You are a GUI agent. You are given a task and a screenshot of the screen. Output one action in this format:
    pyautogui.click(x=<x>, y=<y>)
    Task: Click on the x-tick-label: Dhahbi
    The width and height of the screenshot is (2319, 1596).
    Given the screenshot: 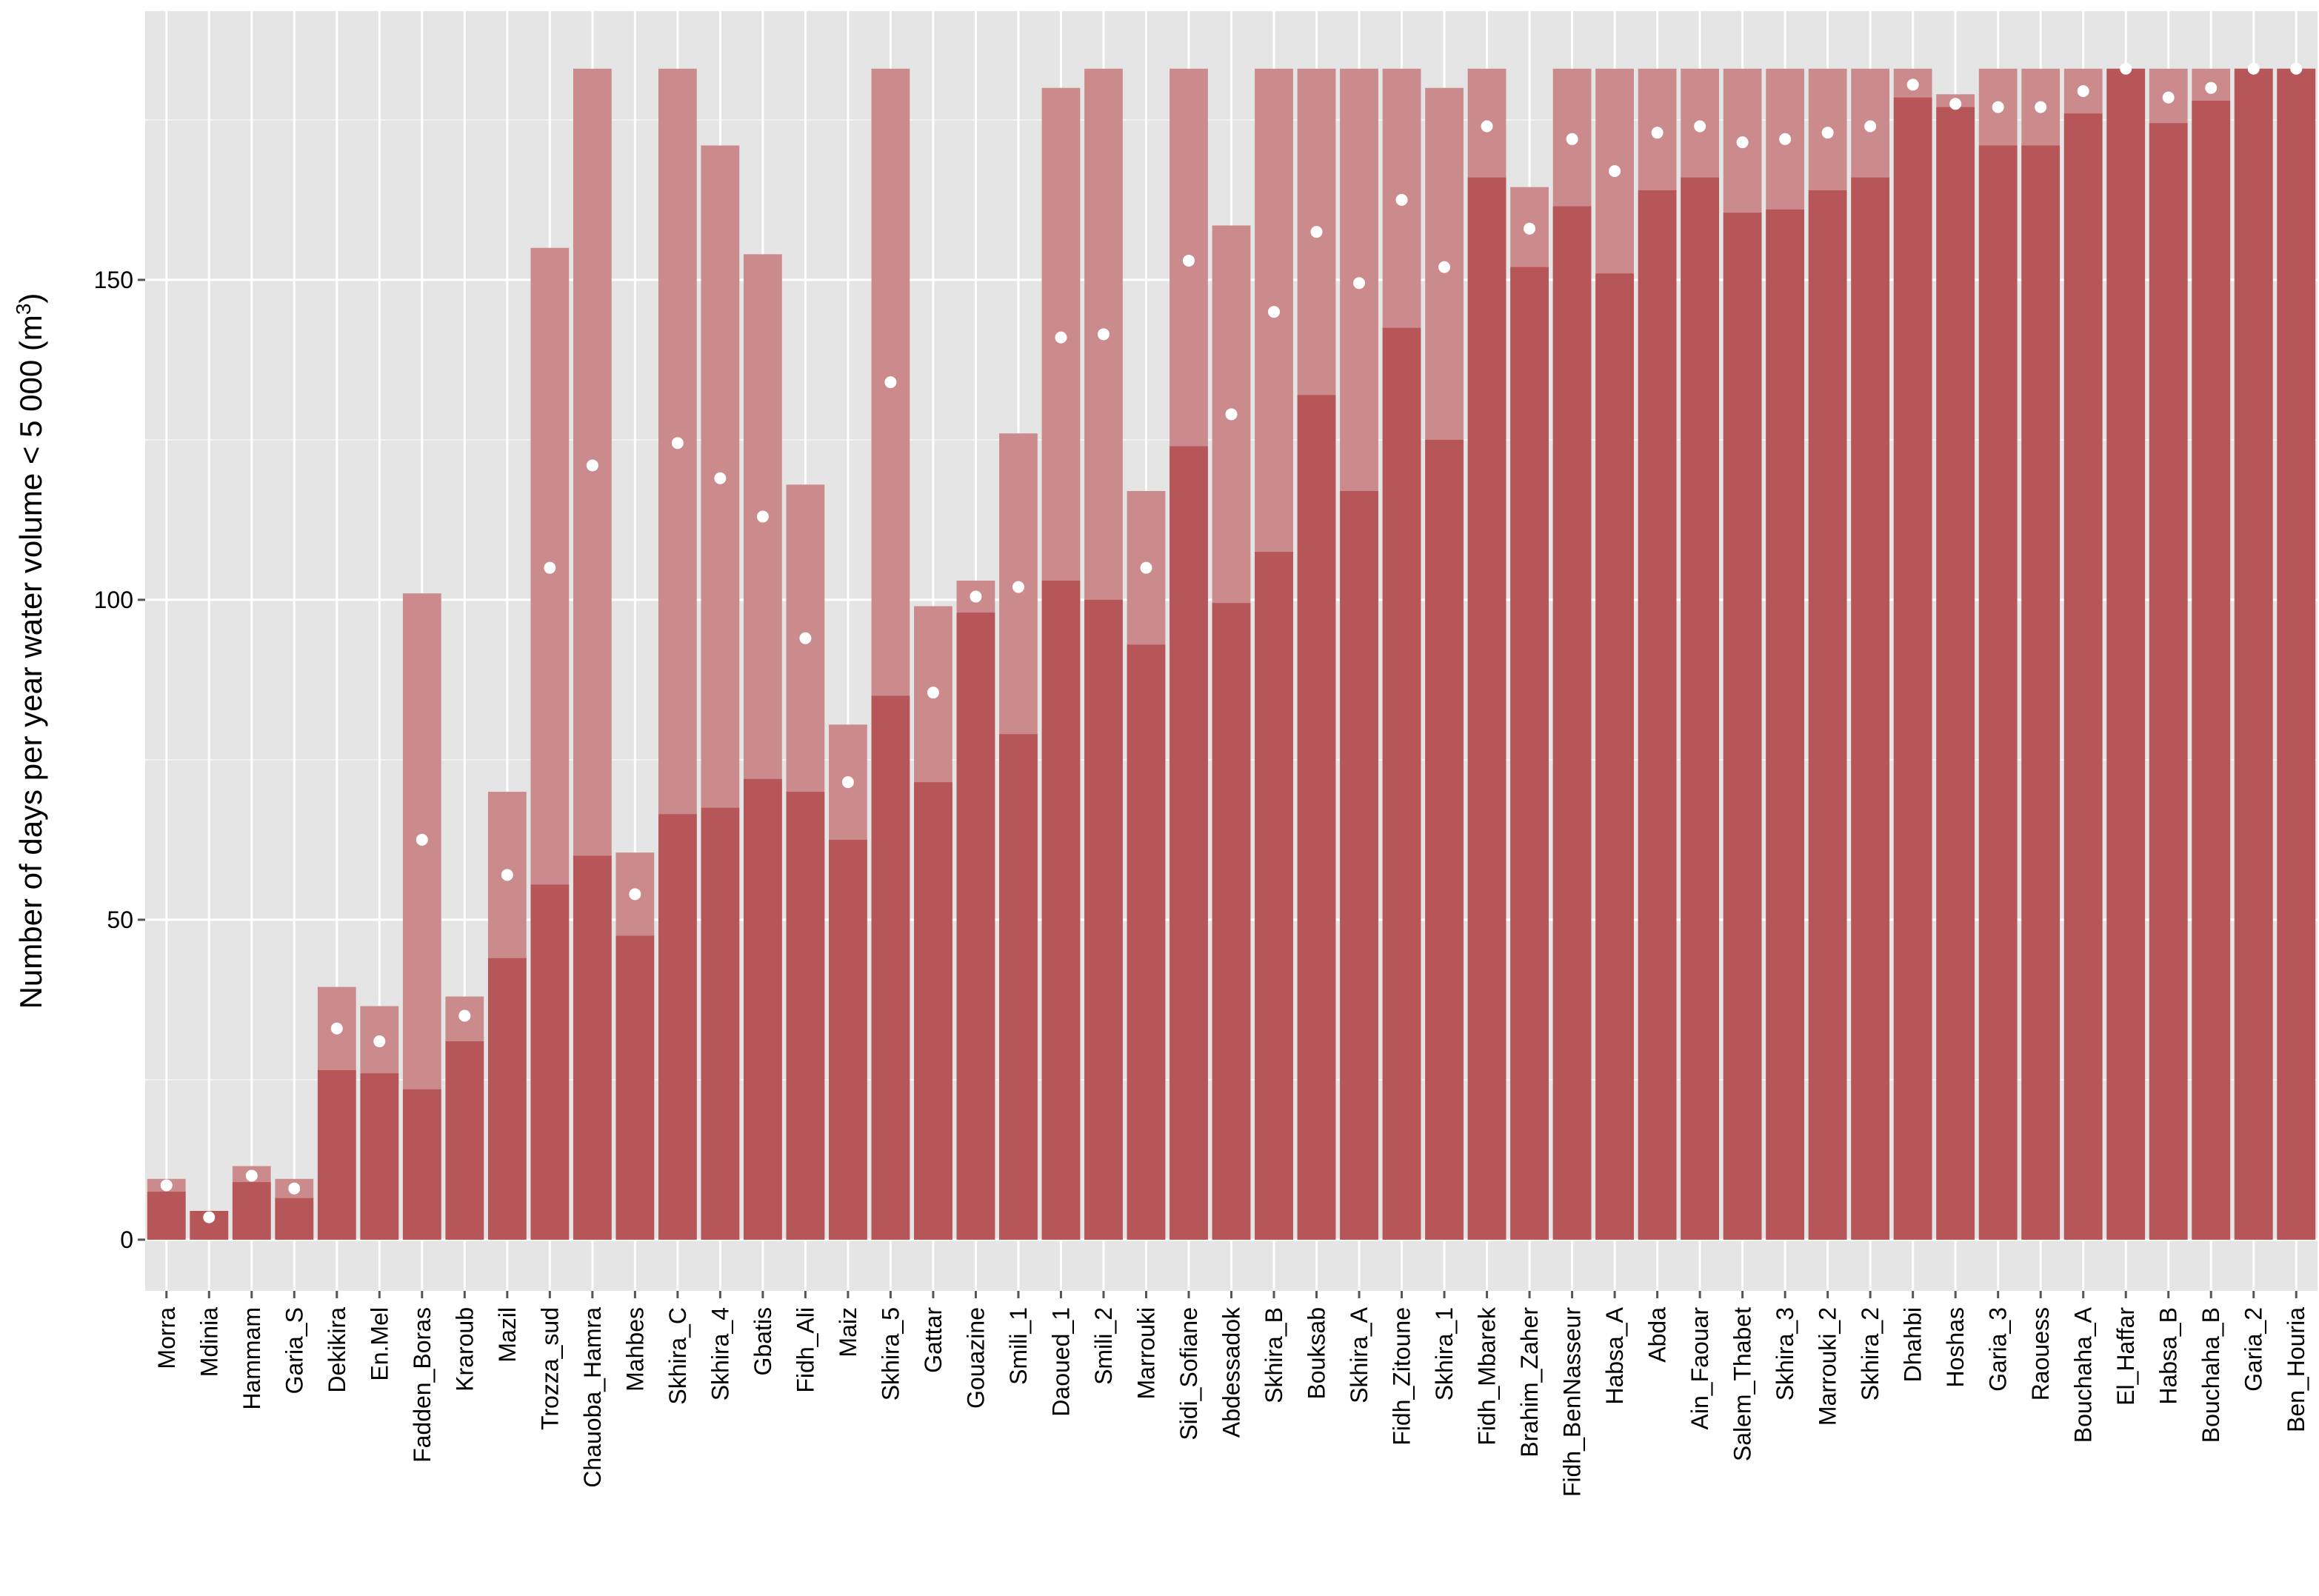 What is the action you would take?
    pyautogui.click(x=1913, y=1344)
    